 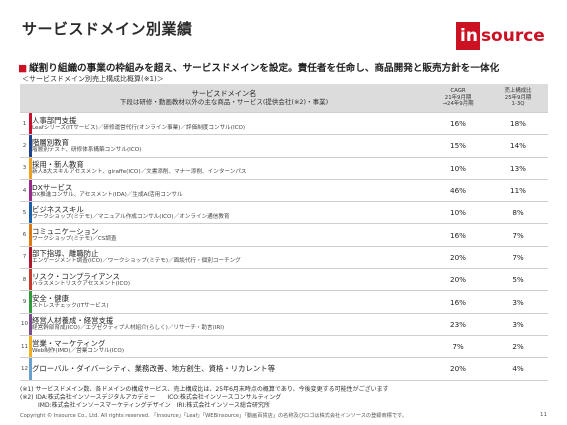 What do you see at coordinates (50, 142) in the screenshot?
I see `domain-name: 階層別教育` at bounding box center [50, 142].